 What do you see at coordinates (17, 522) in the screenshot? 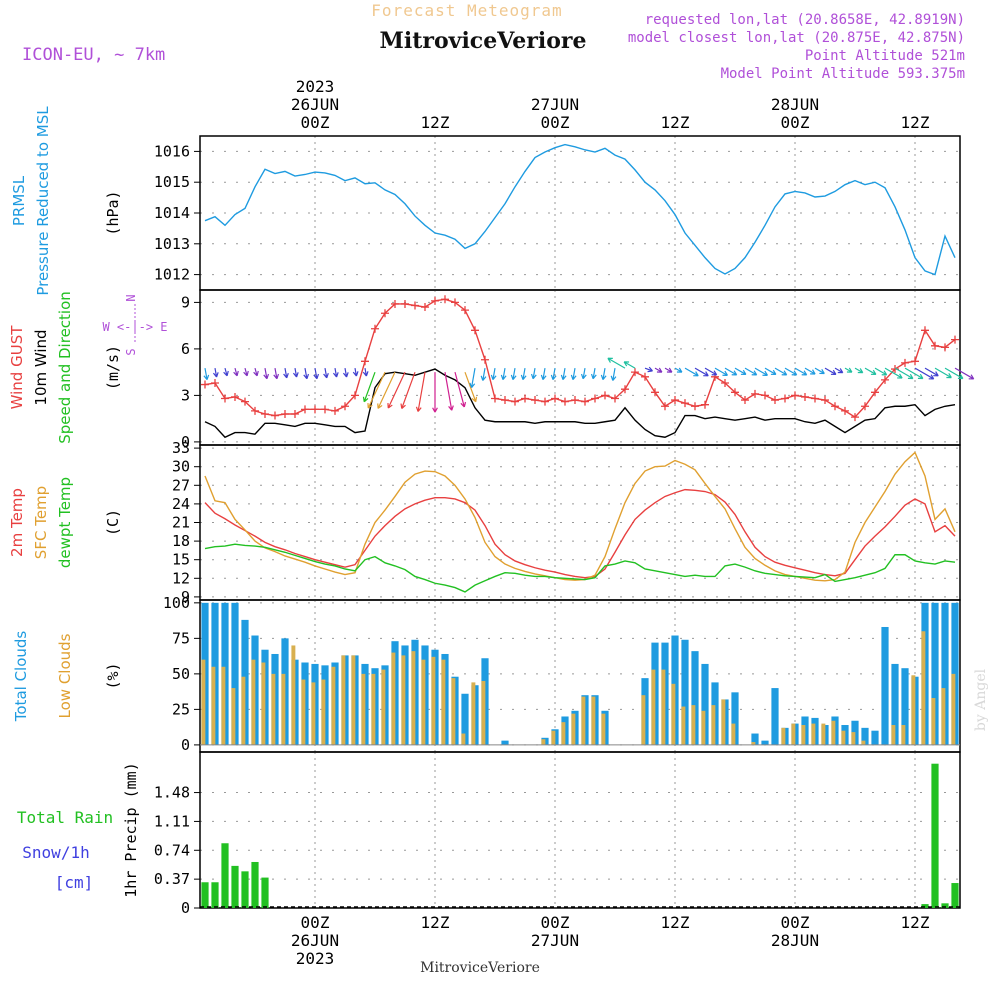
I see `panel-label: 2m Temp` at bounding box center [17, 522].